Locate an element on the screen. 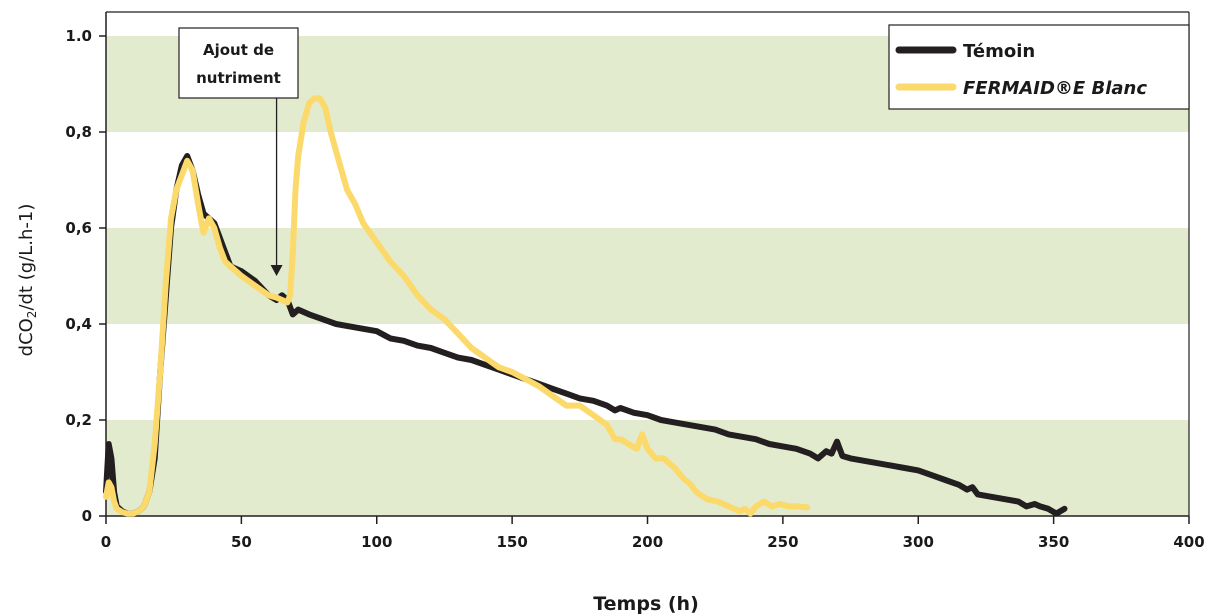 The width and height of the screenshot is (1220, 615). x-tick-label: 350 is located at coordinates (1053, 542).